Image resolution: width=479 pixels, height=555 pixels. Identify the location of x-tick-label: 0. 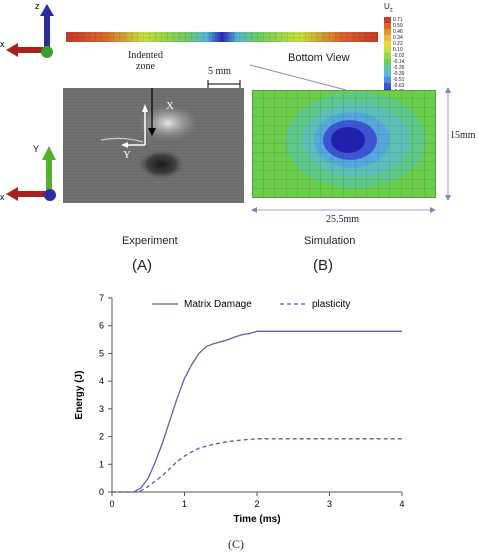
(111, 504).